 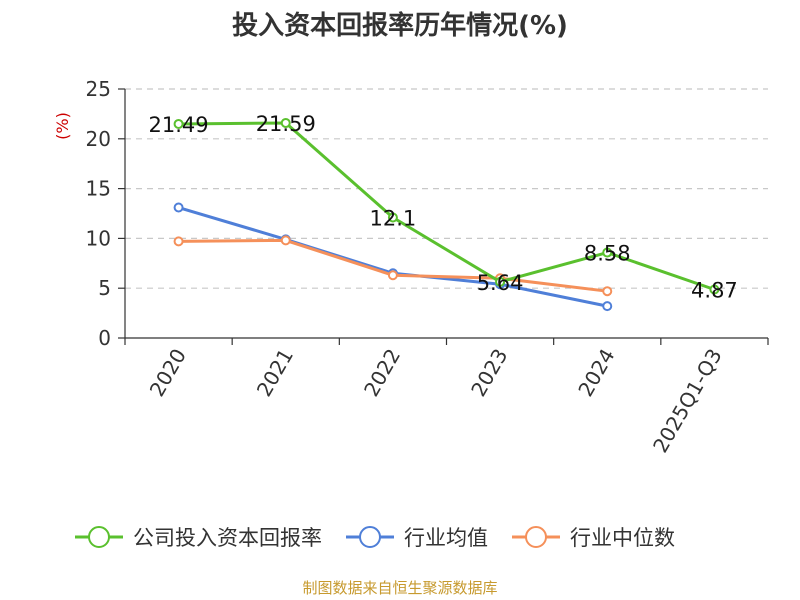 What do you see at coordinates (98, 238) in the screenshot?
I see `y-tick-label: 10` at bounding box center [98, 238].